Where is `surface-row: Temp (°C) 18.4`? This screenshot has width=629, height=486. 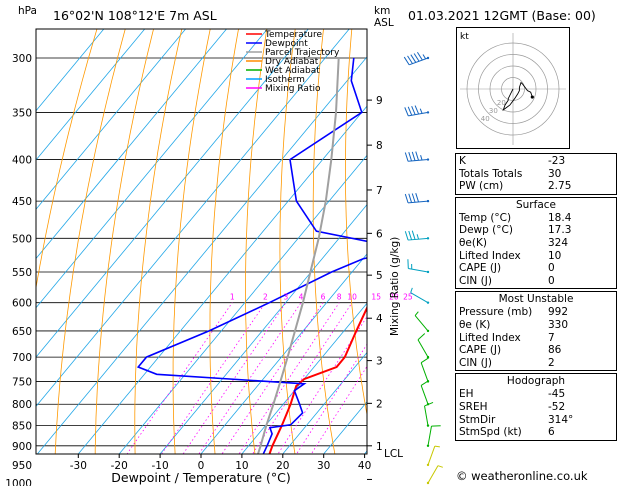 surface-row: Temp (°C) 18.4 is located at coordinates (515, 217).